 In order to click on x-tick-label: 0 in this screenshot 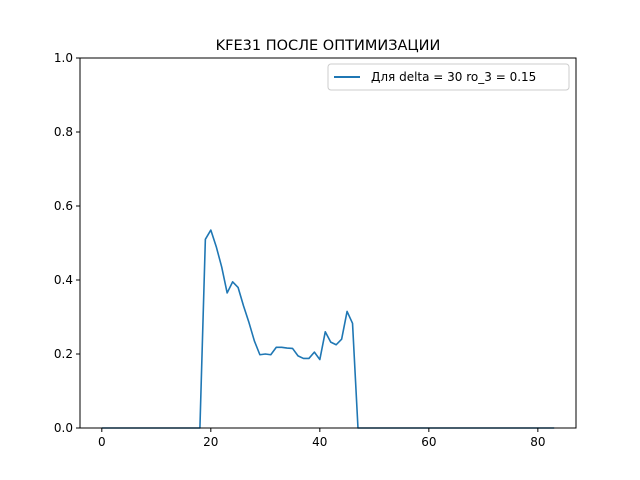, I will do `click(102, 442)`.